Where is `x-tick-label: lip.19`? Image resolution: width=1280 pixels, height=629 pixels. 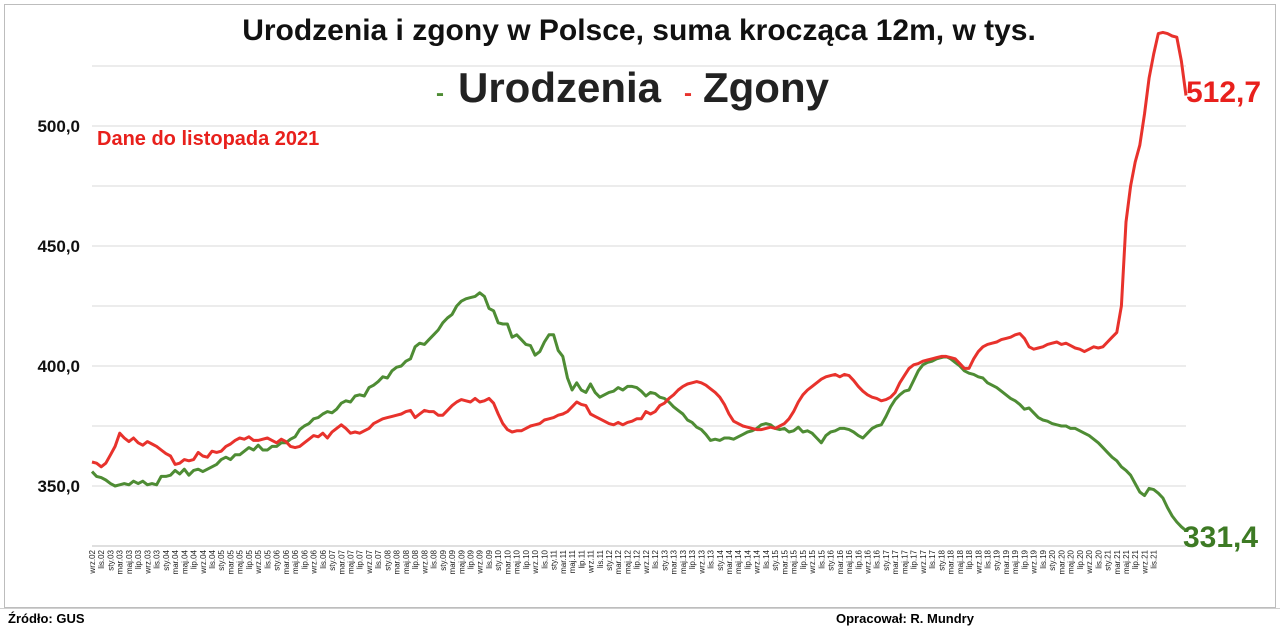 x-tick-label: lip.19 is located at coordinates (1024, 559).